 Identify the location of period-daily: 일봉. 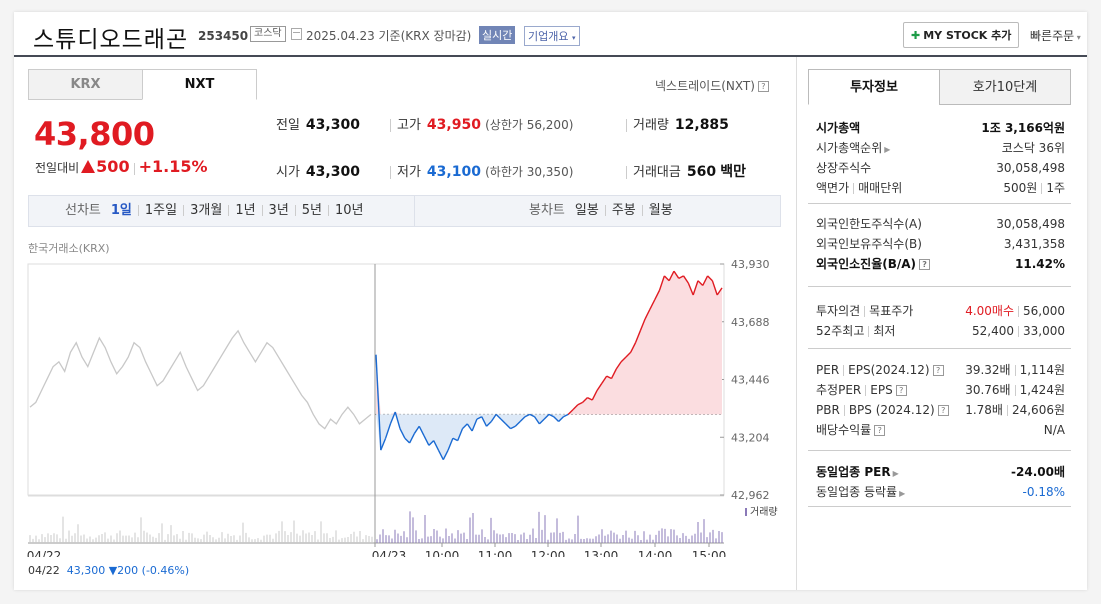
(586, 210).